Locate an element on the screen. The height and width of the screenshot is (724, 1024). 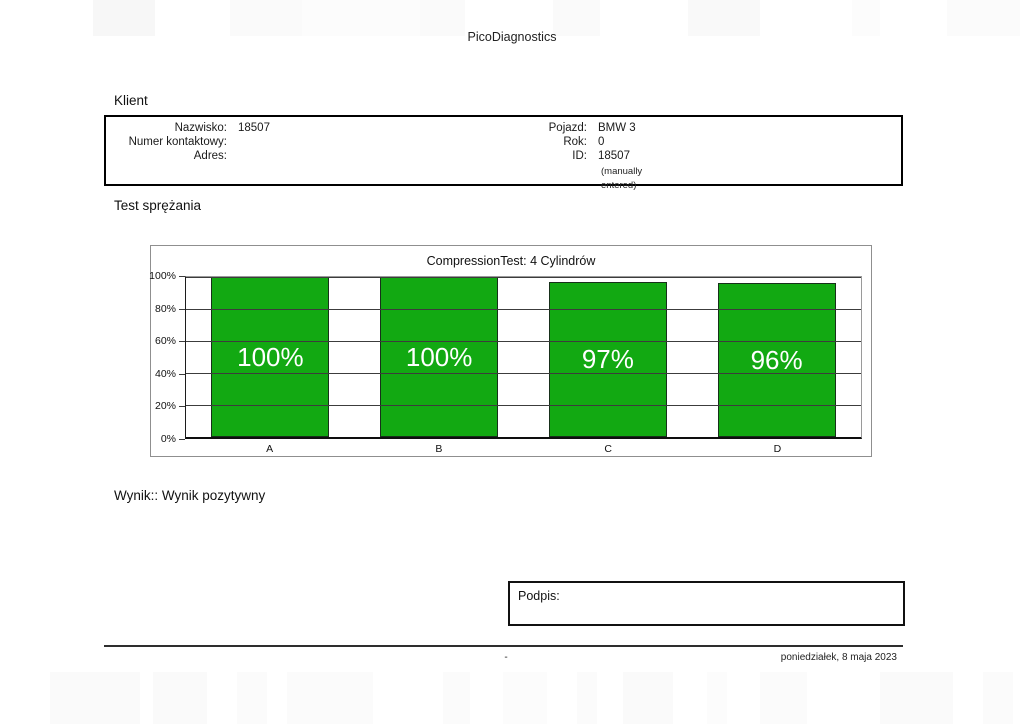
field-label: Adres: is located at coordinates (210, 156).